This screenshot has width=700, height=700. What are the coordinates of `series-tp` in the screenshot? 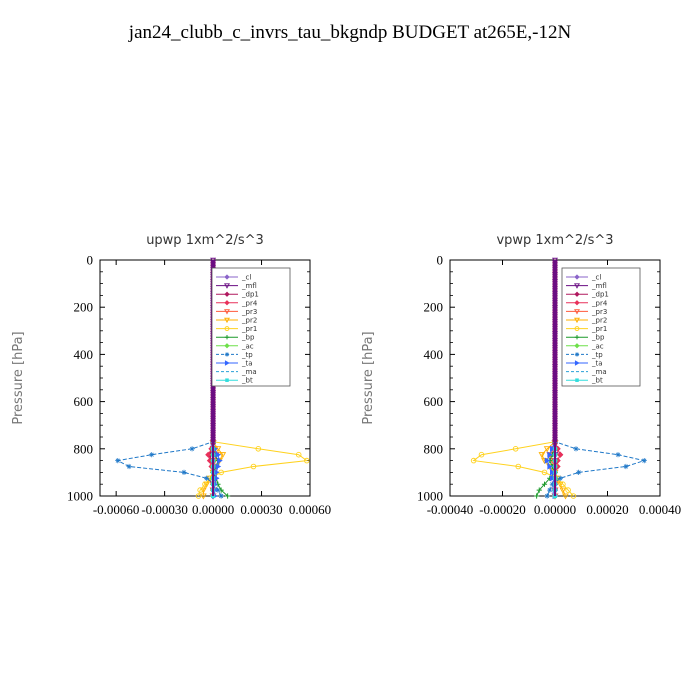 It's located at (169, 379).